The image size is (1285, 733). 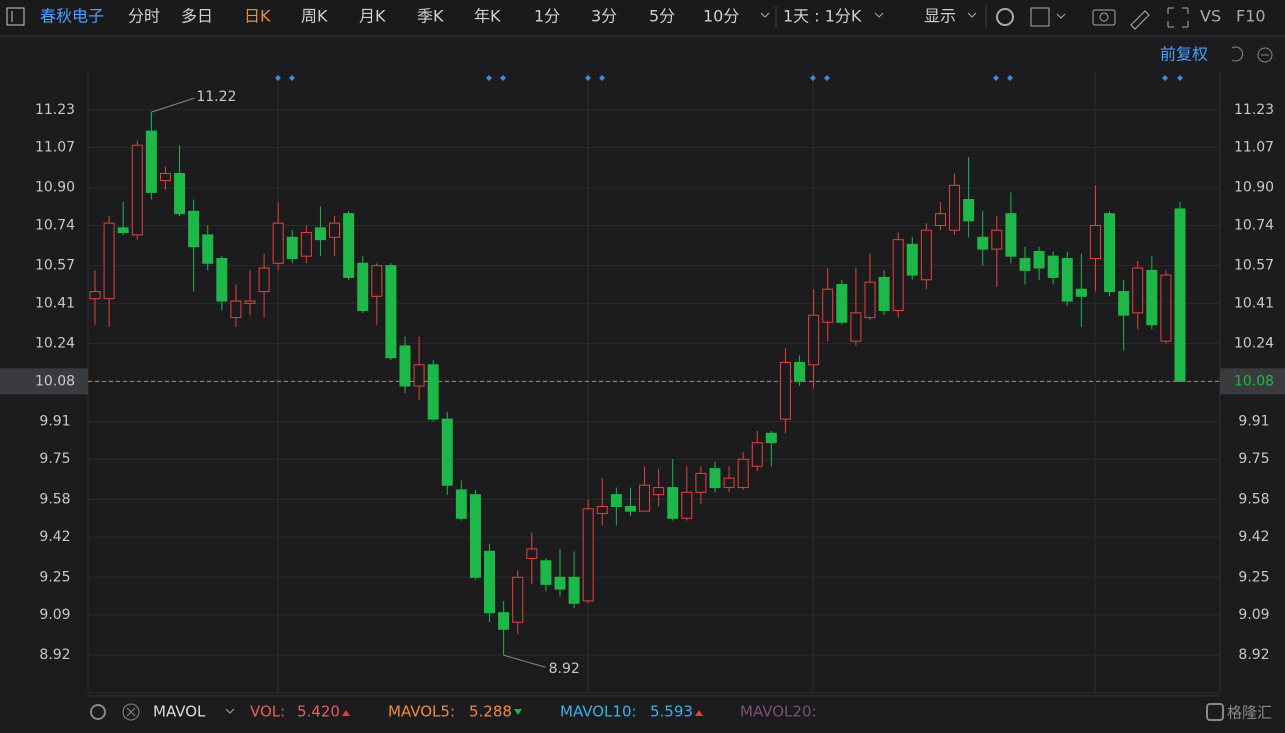 What do you see at coordinates (822, 16) in the screenshot?
I see `period-select: 1天 : 1分K` at bounding box center [822, 16].